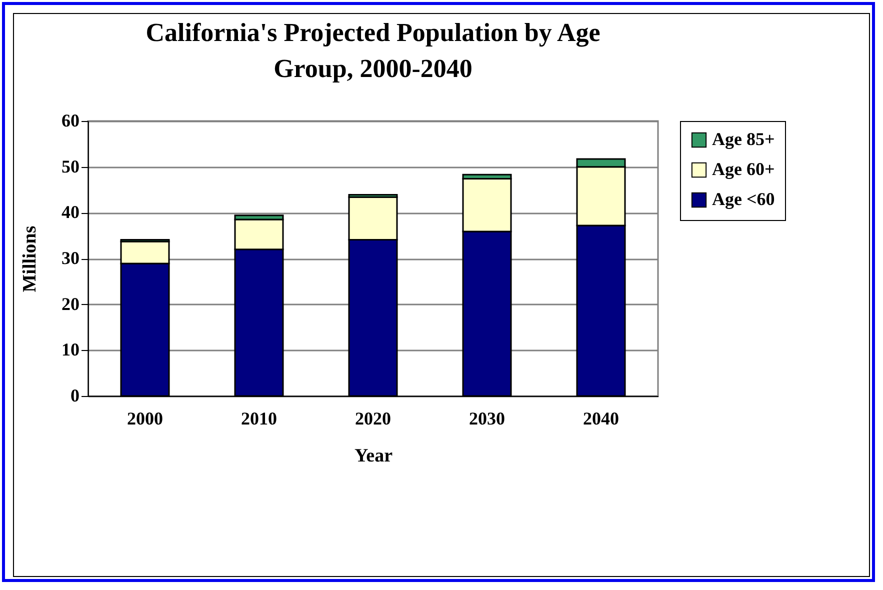 This screenshot has height=590, width=883. Describe the element at coordinates (487, 418) in the screenshot. I see `x-tick-label: 2030` at that location.